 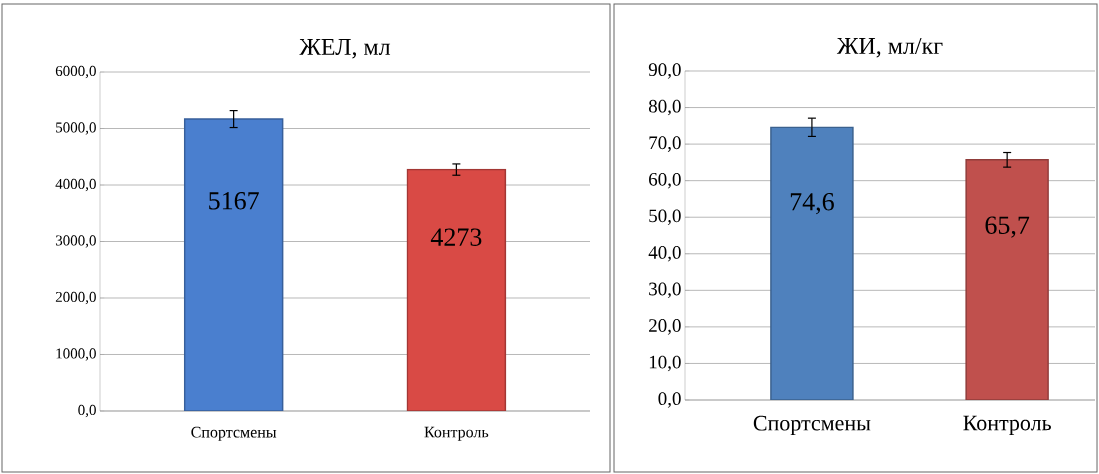 What do you see at coordinates (76, 128) in the screenshot?
I see `y-tick-label: 5000,0` at bounding box center [76, 128].